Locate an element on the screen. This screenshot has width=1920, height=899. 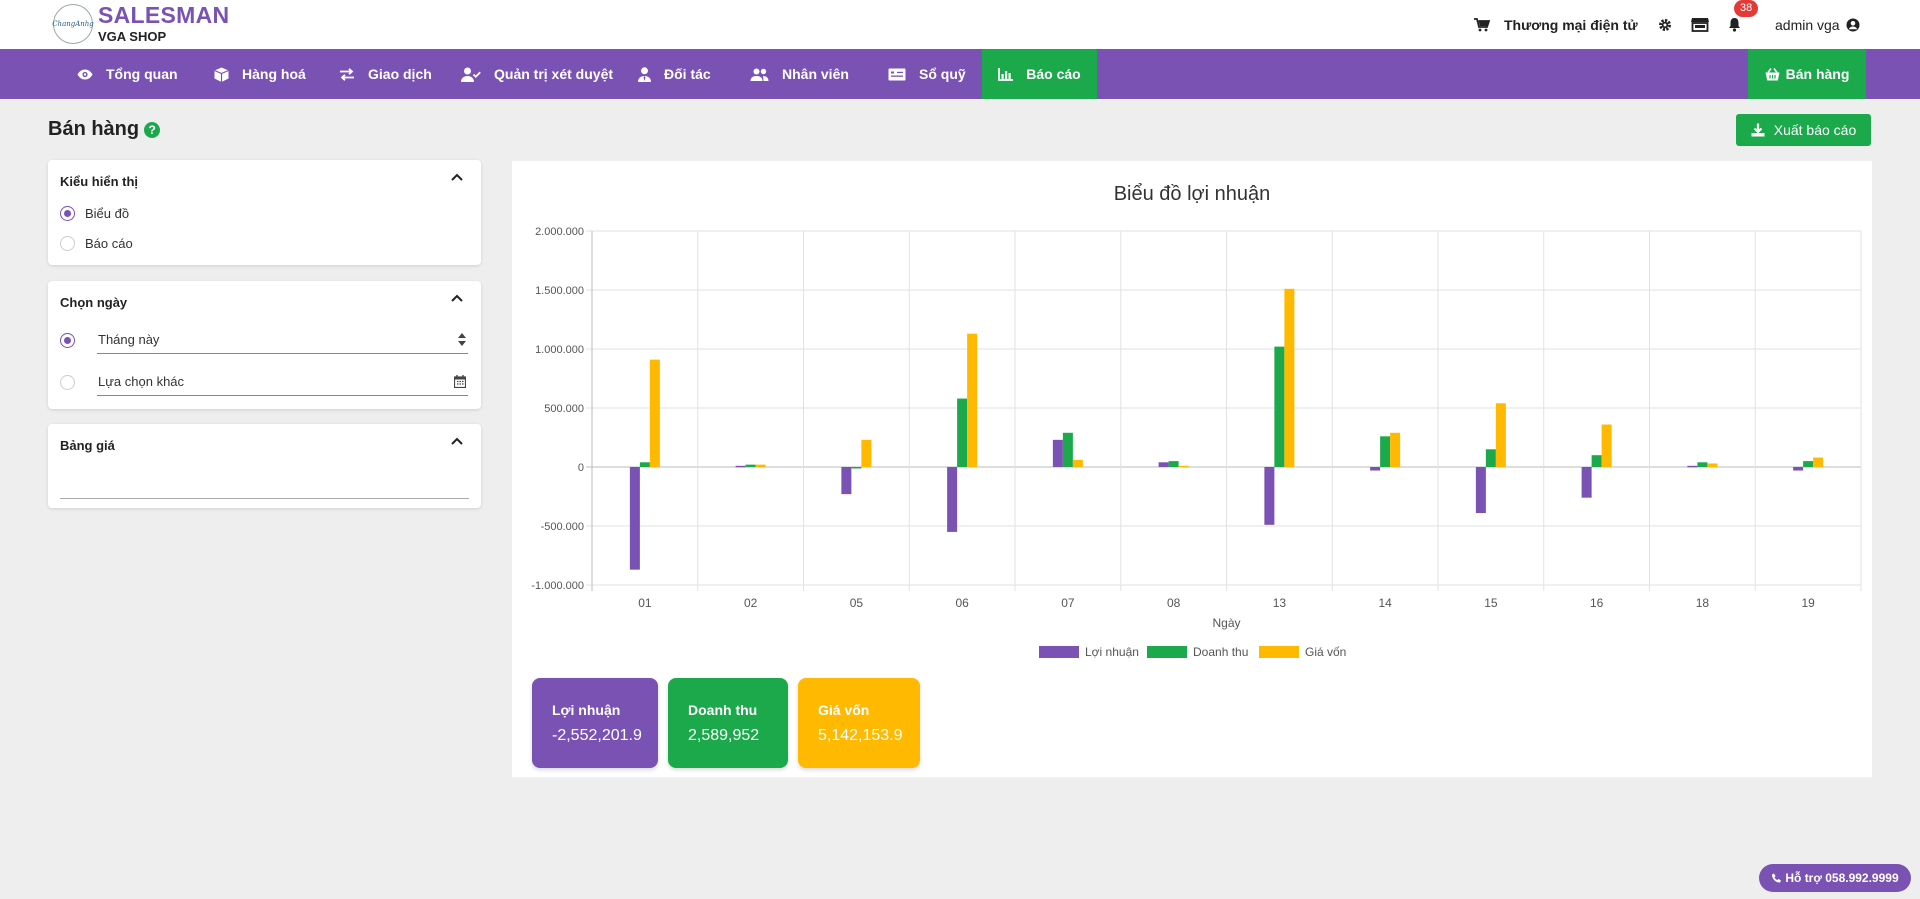
radio-report is located at coordinates (67, 243).